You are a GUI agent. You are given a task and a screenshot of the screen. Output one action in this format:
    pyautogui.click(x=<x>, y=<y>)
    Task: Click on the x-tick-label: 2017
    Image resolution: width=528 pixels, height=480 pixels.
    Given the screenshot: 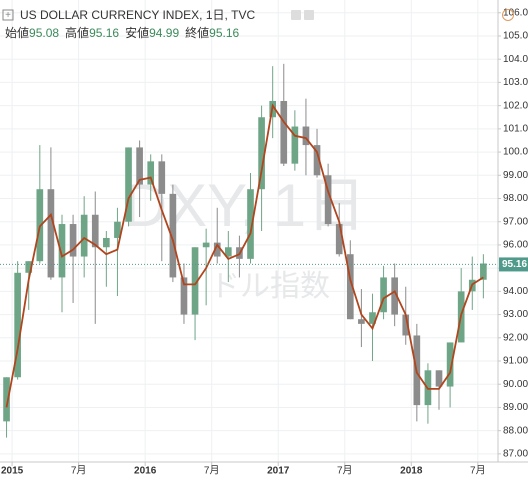 What is the action you would take?
    pyautogui.click(x=278, y=471)
    